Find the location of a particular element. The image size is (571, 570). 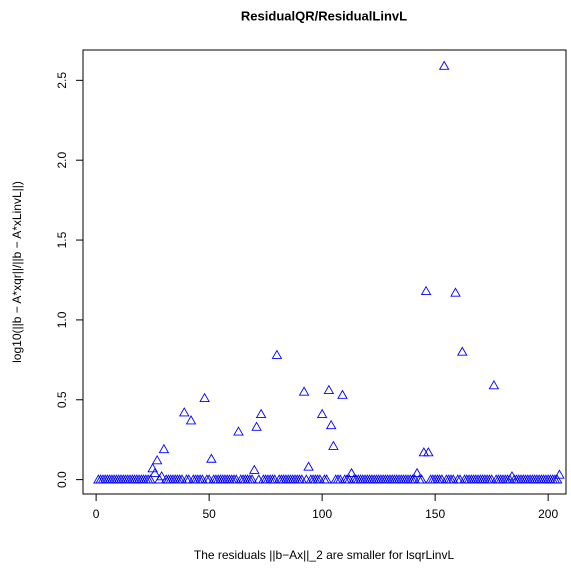

x-tick-label: 100 is located at coordinates (322, 514).